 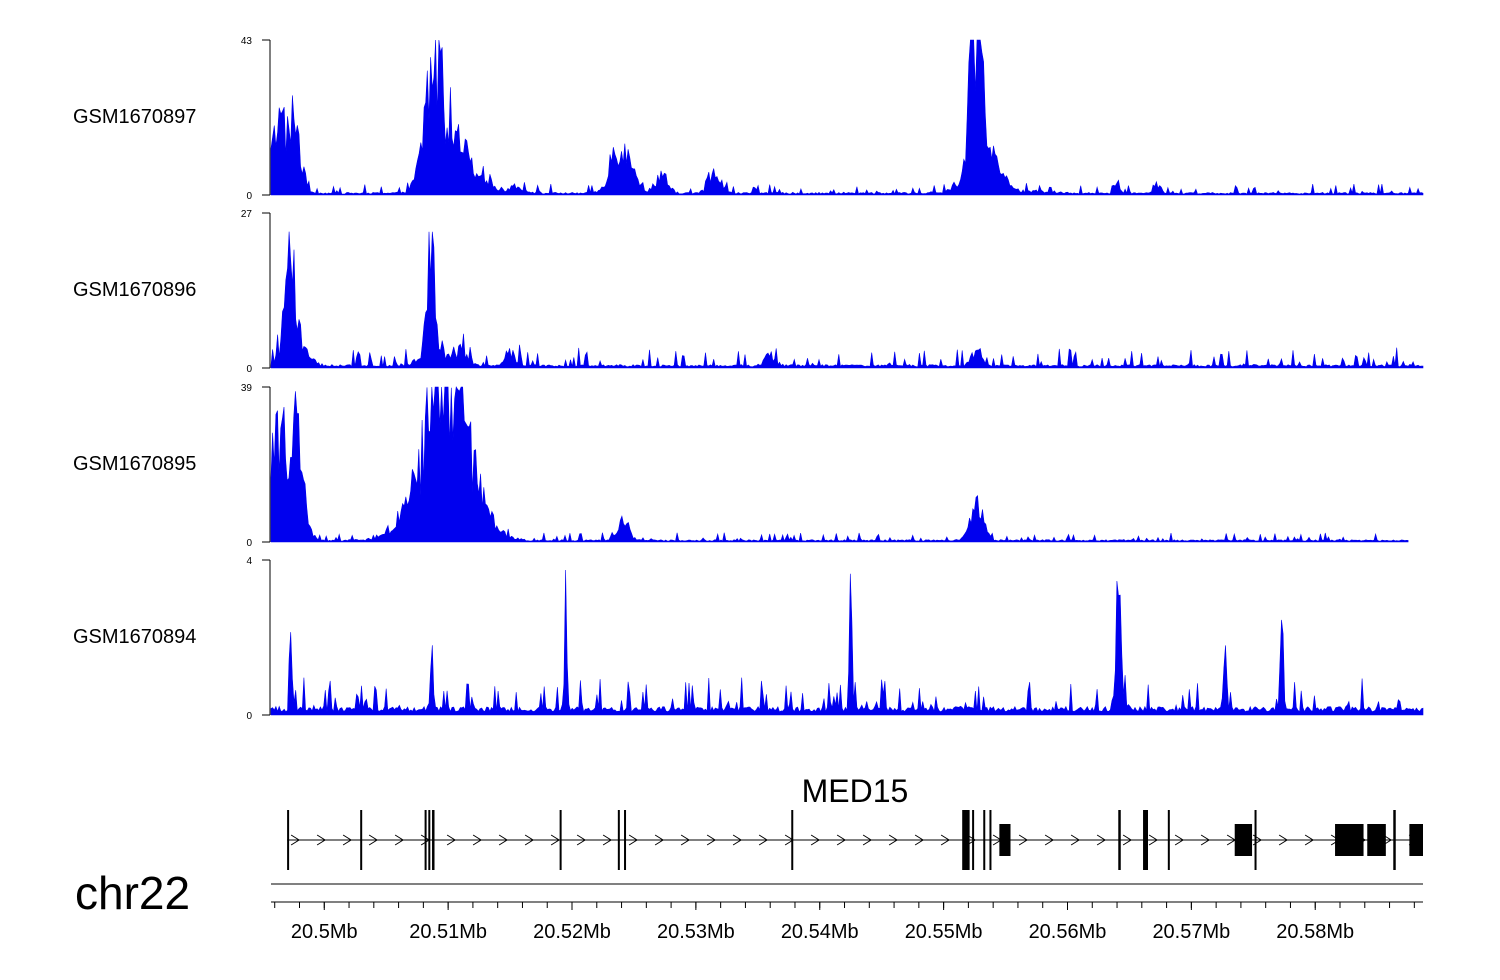 I want to click on y-tick-label-max: 27, so click(x=247, y=214).